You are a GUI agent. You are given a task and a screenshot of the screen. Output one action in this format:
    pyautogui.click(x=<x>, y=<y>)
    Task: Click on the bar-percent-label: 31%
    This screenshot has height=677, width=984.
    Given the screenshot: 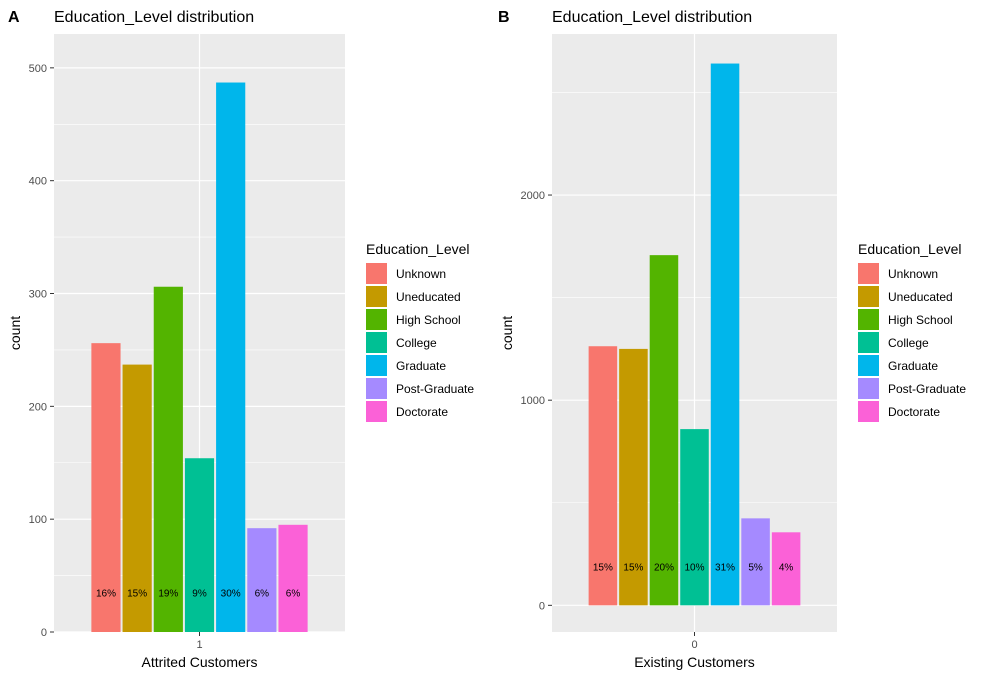 What is the action you would take?
    pyautogui.click(x=725, y=567)
    